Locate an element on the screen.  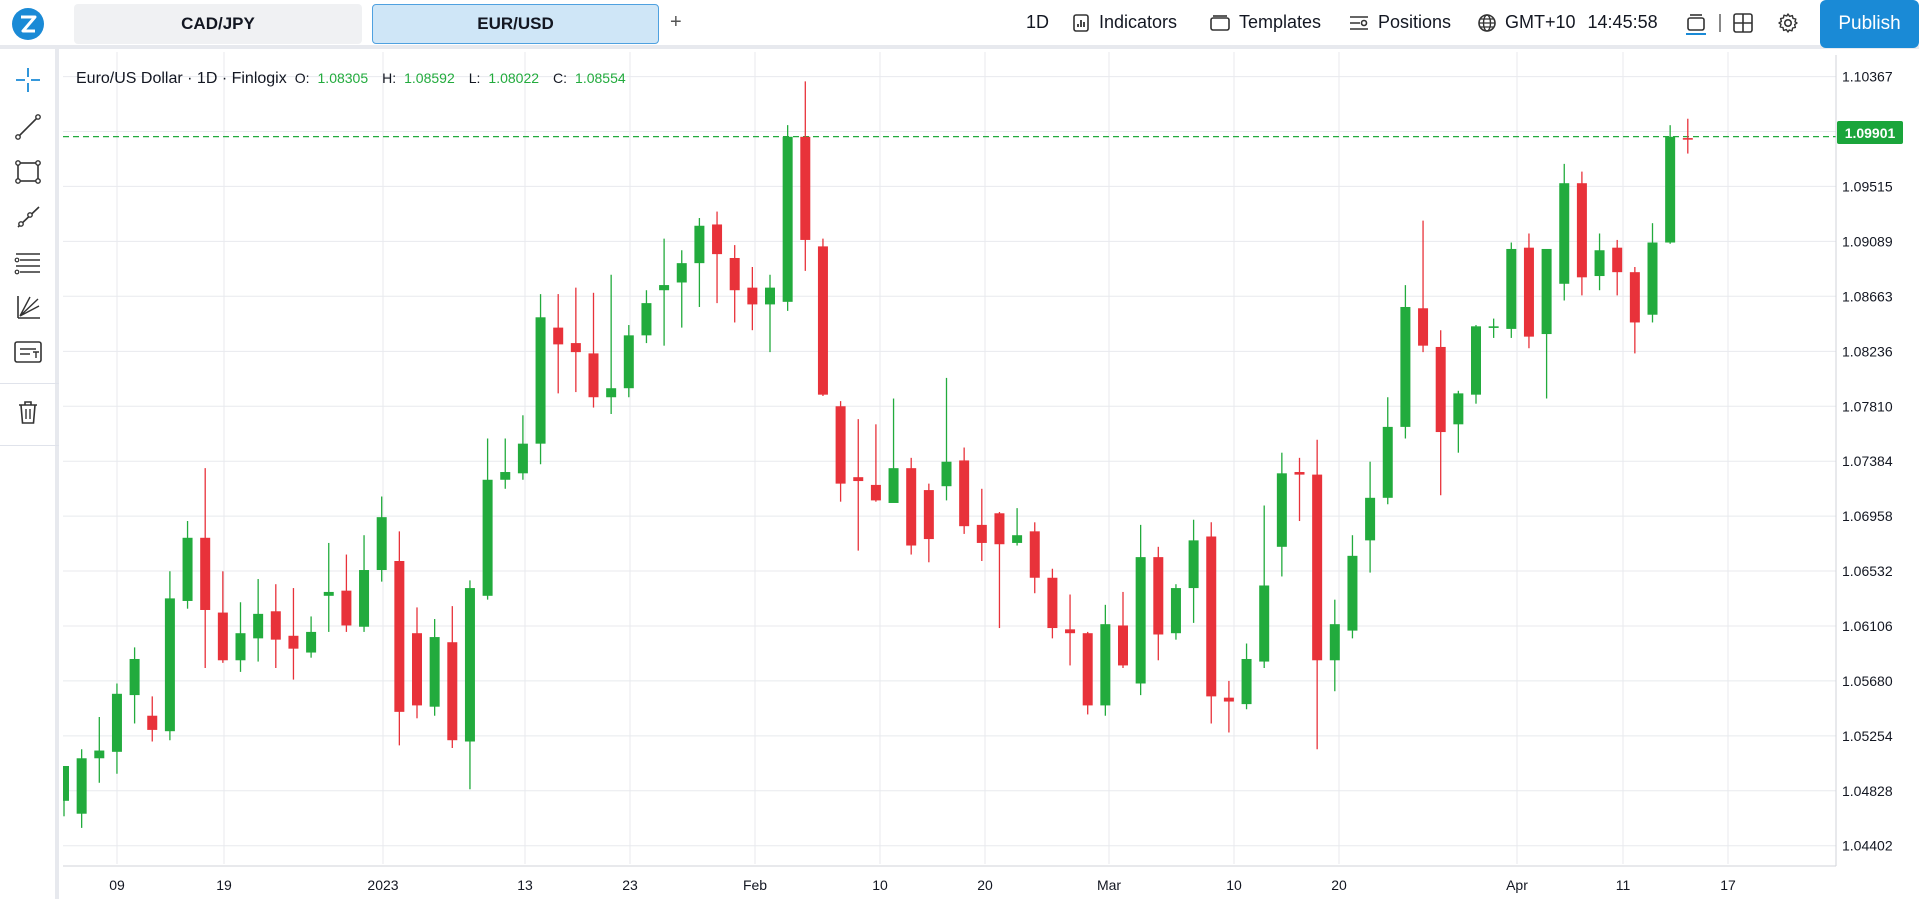
text-note-icon is located at coordinates (28, 354).